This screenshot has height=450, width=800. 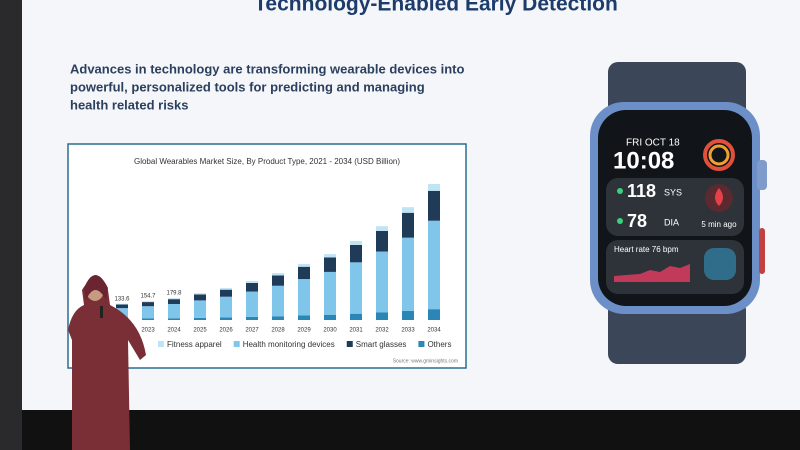 I want to click on stage-floor, so click(x=411, y=430).